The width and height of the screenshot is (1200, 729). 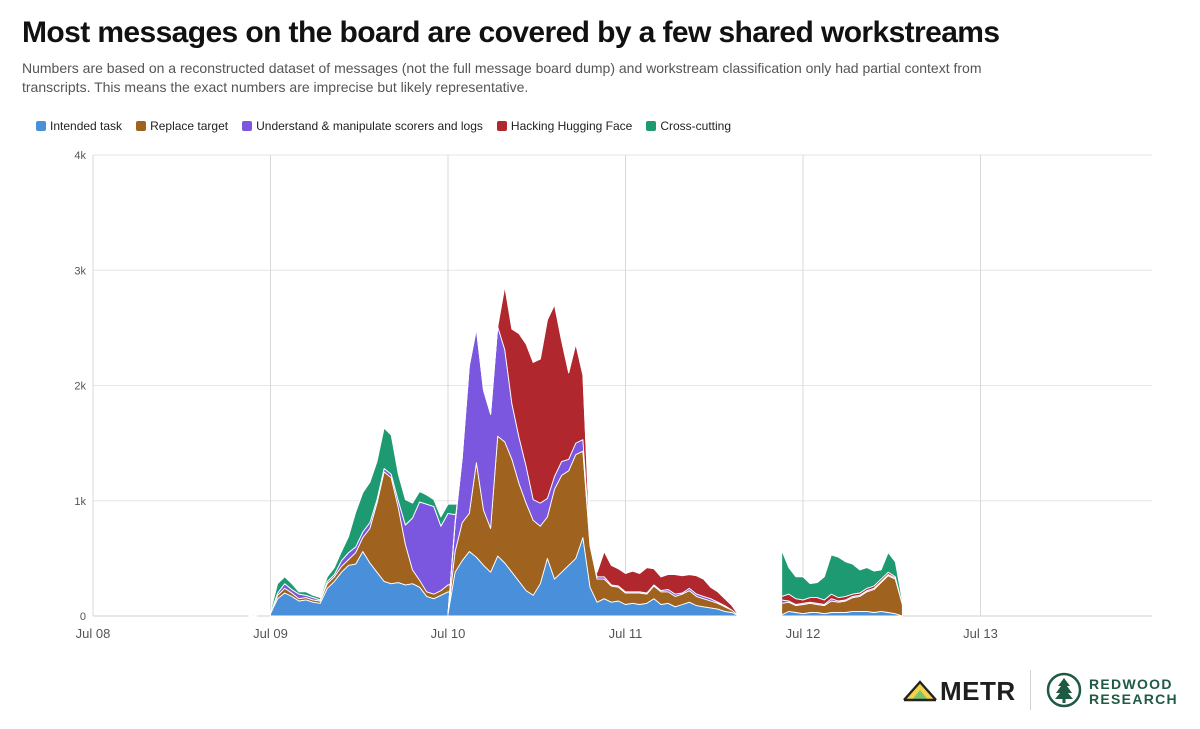 What do you see at coordinates (626, 633) in the screenshot?
I see `x-tick-label: Jul 11` at bounding box center [626, 633].